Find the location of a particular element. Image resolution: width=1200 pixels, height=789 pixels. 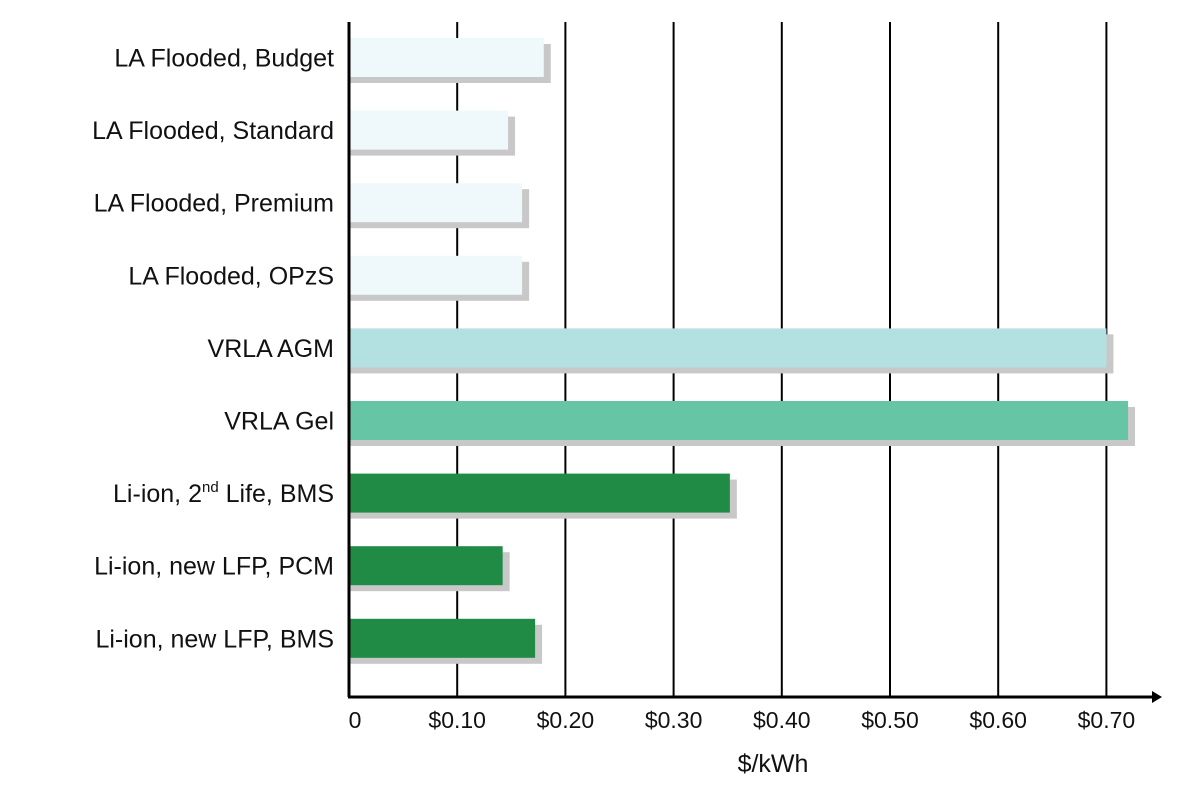

category-label: Li-ion, 2nd Life, BMS is located at coordinates (223, 493).